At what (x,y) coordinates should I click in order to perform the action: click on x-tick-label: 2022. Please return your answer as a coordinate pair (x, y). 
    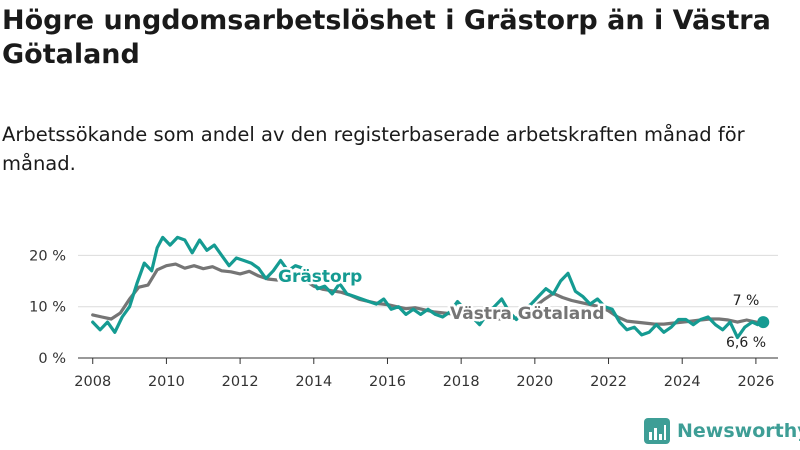
    Looking at the image, I should click on (608, 382).